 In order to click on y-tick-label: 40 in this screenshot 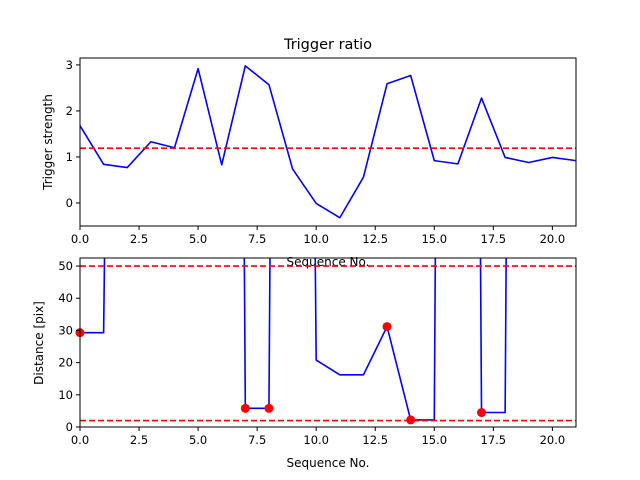, I will do `click(65, 298)`.